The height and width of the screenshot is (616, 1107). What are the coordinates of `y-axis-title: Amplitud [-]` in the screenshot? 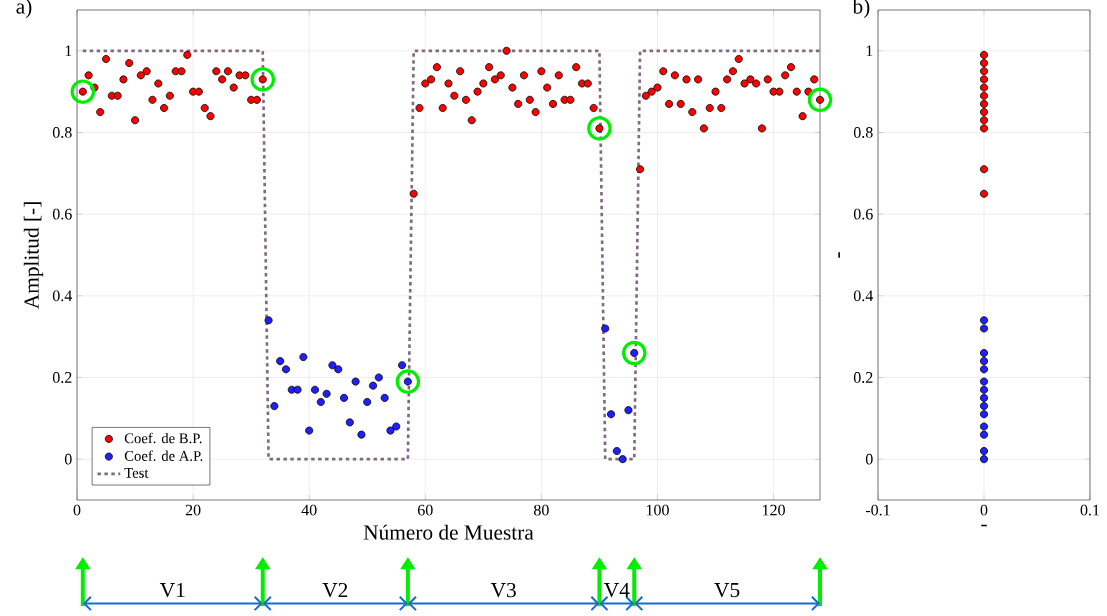 It's located at (33, 255).